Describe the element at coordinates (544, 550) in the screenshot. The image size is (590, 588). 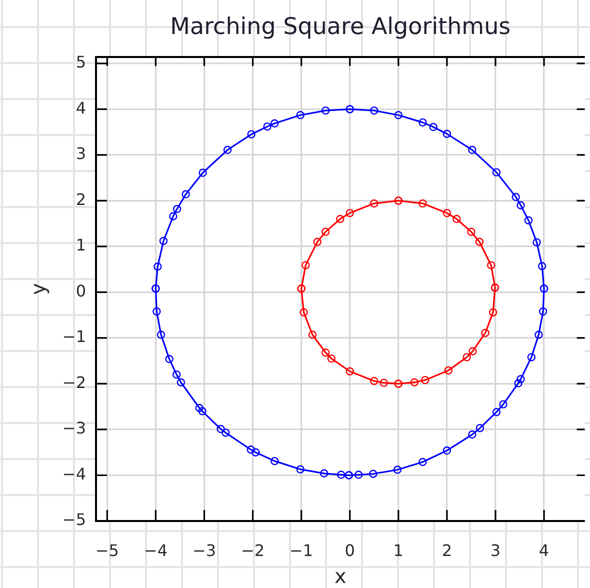
I see `x-tick-label: 4` at that location.